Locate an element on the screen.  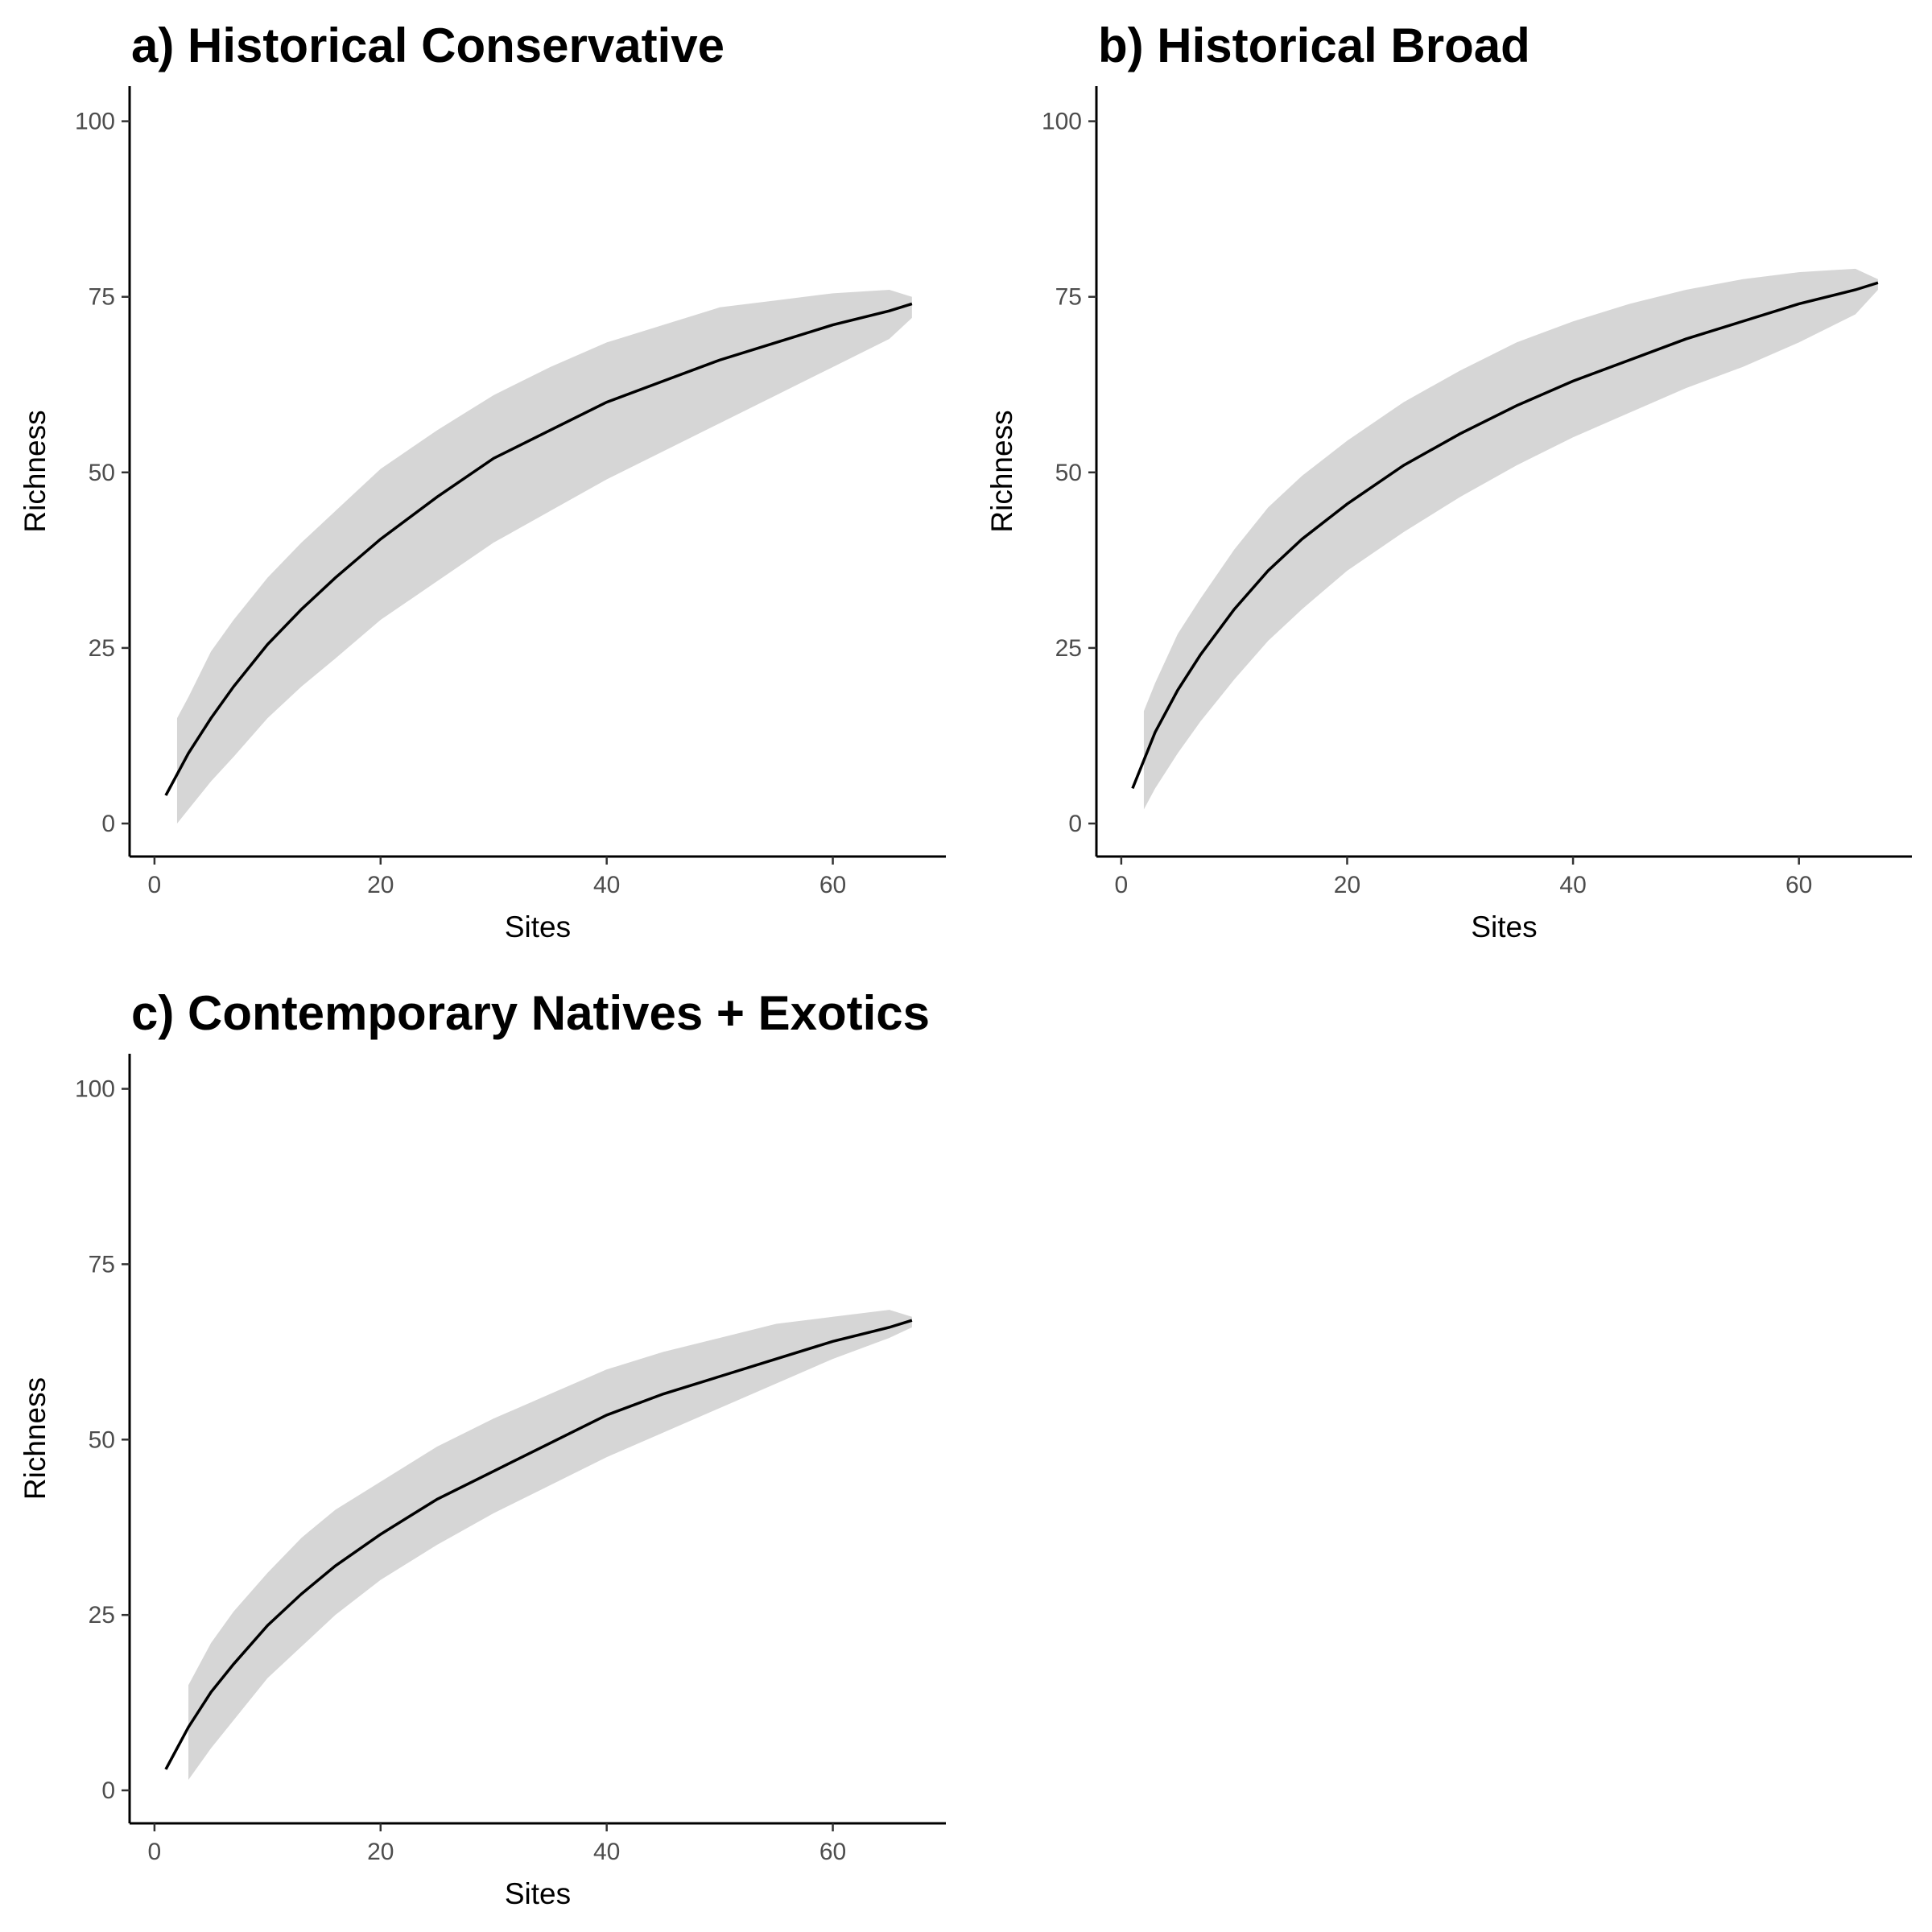
panel-title: b) Historical Broad is located at coordinates (1314, 45).